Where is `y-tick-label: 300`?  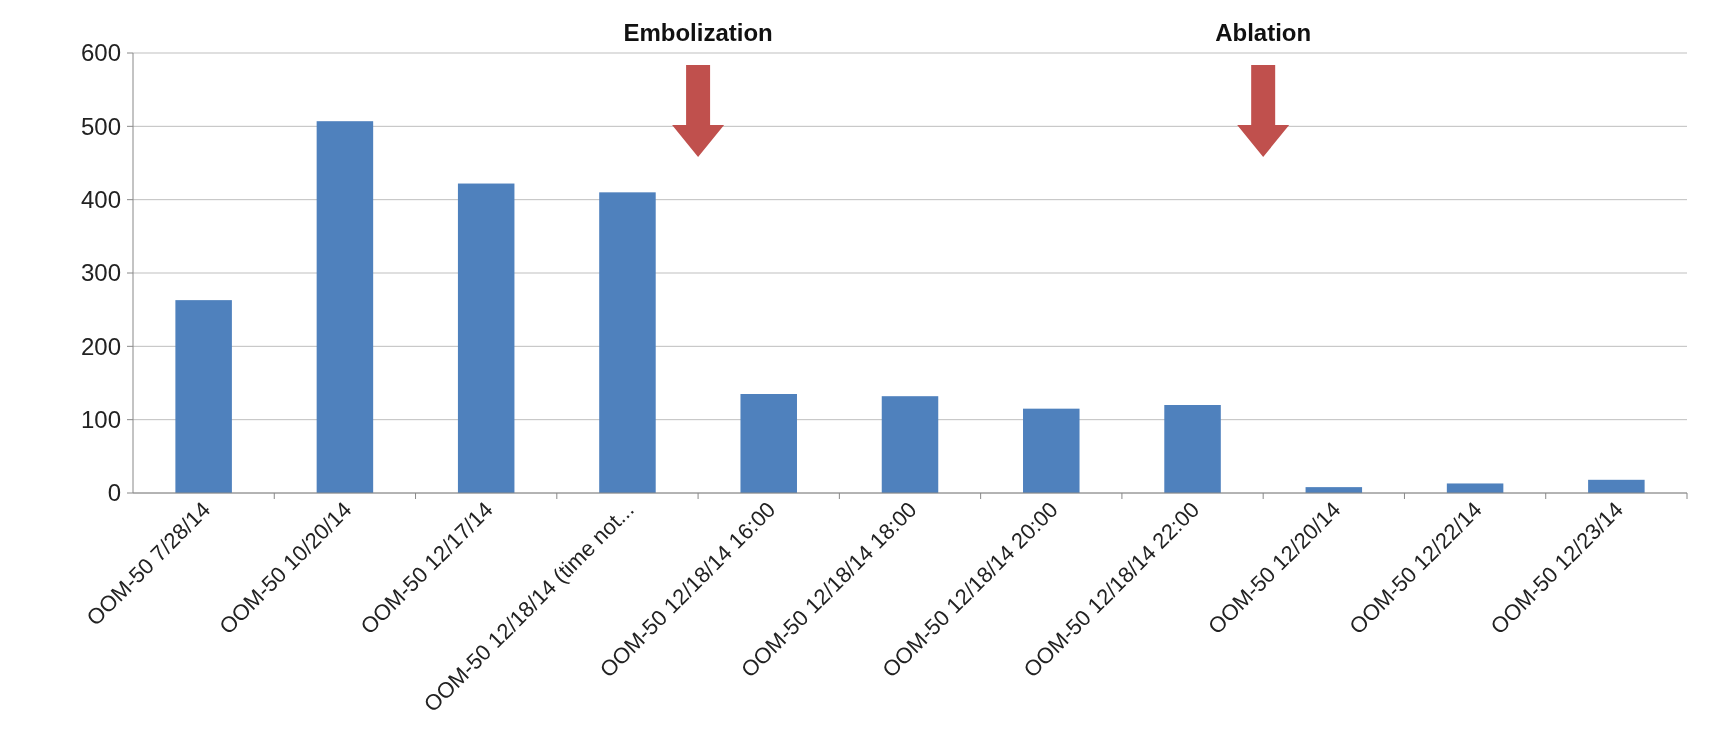 y-tick-label: 300 is located at coordinates (100, 273).